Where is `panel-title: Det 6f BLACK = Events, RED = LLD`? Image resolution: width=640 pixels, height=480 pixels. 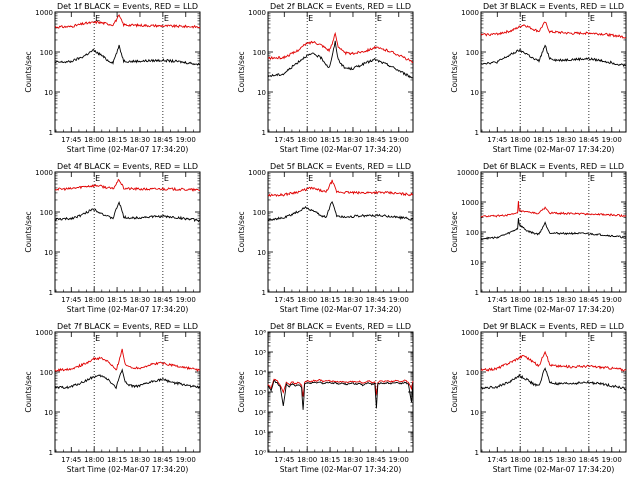 panel-title: Det 6f BLACK = Events, RED = LLD is located at coordinates (553, 166).